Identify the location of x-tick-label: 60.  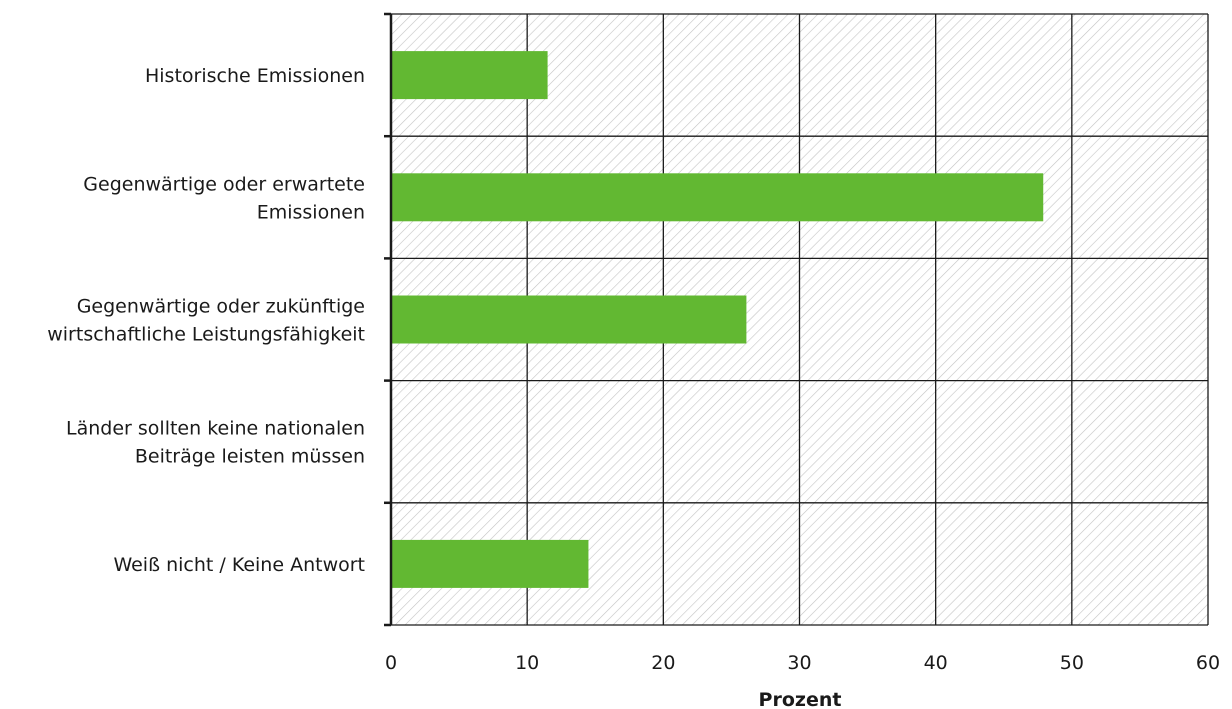
(1208, 663).